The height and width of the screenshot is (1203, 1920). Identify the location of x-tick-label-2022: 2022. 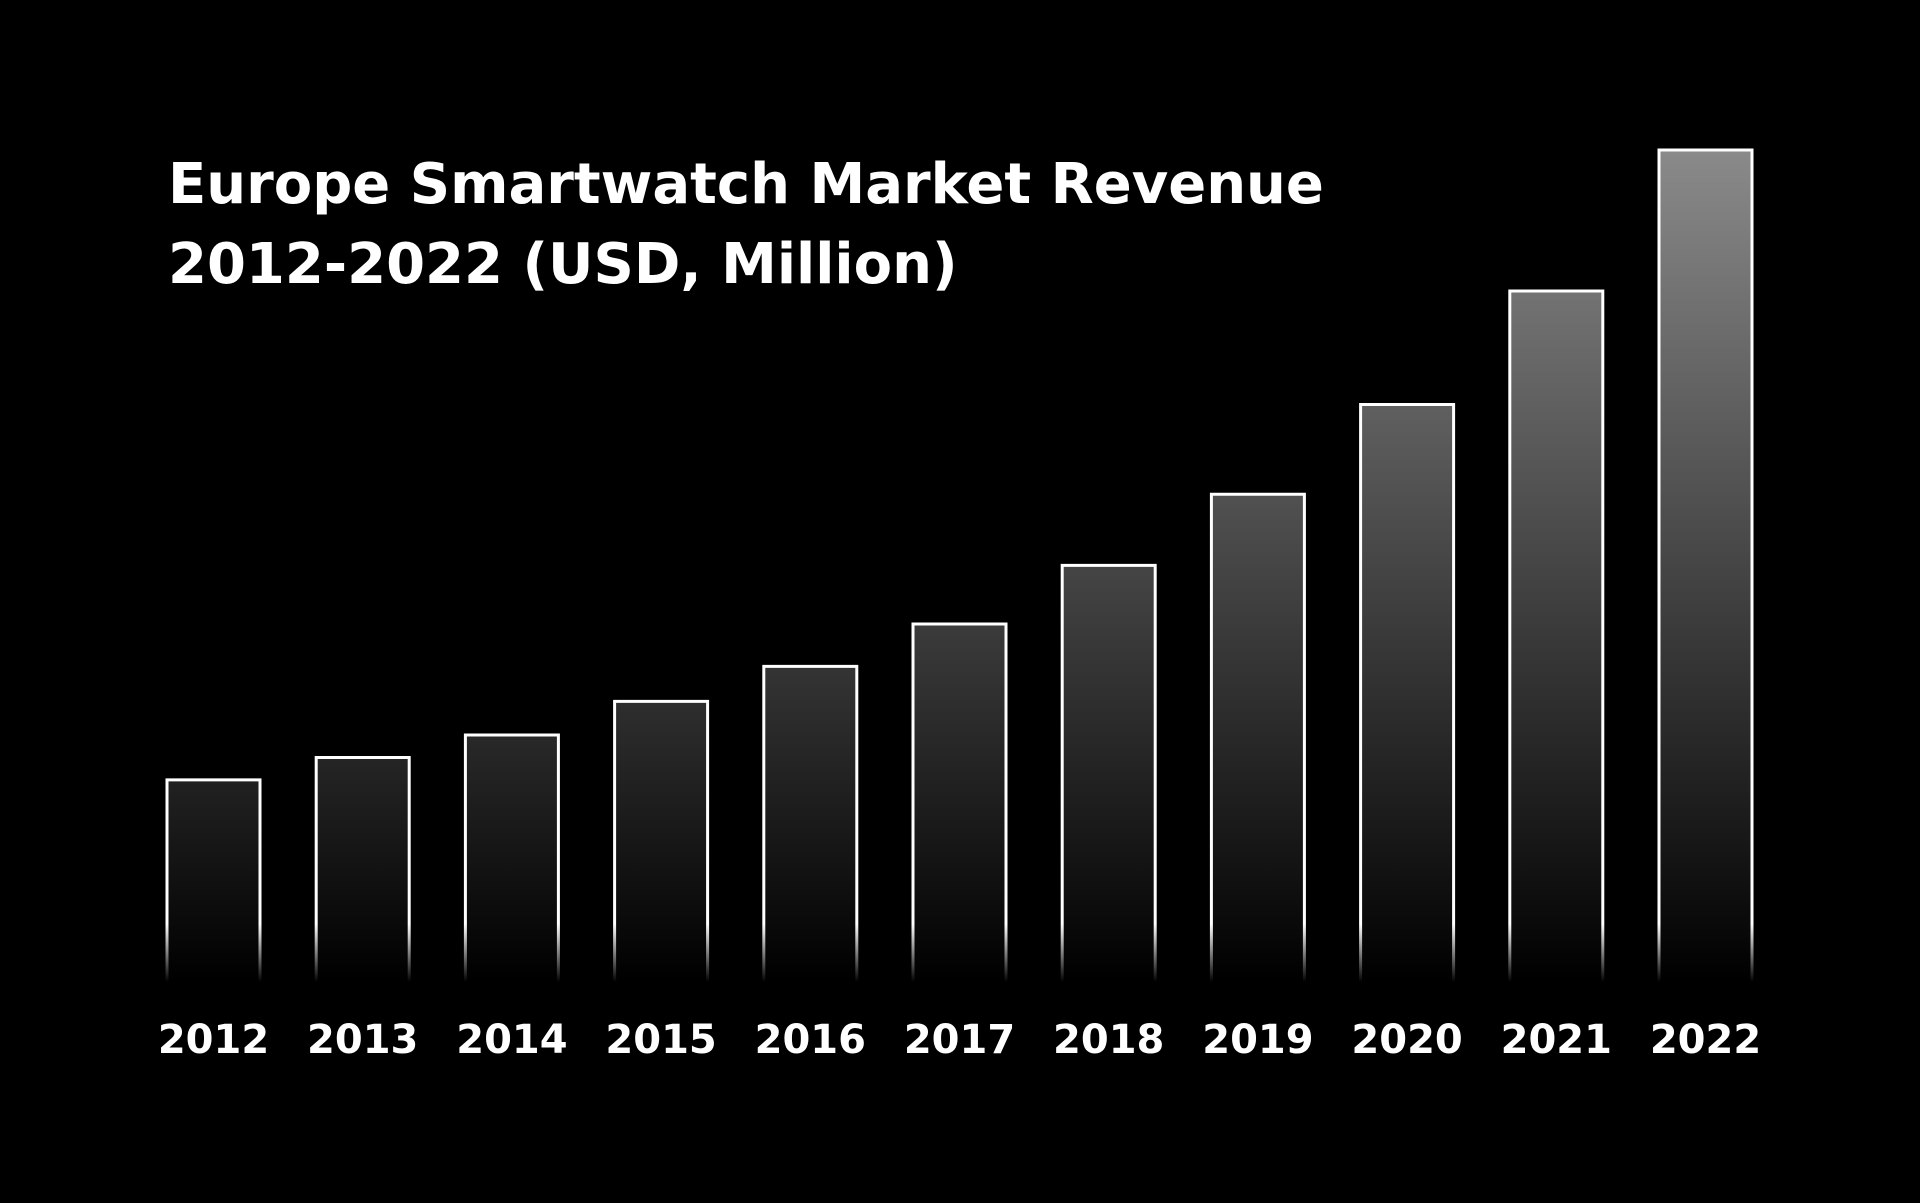
(1705, 1040).